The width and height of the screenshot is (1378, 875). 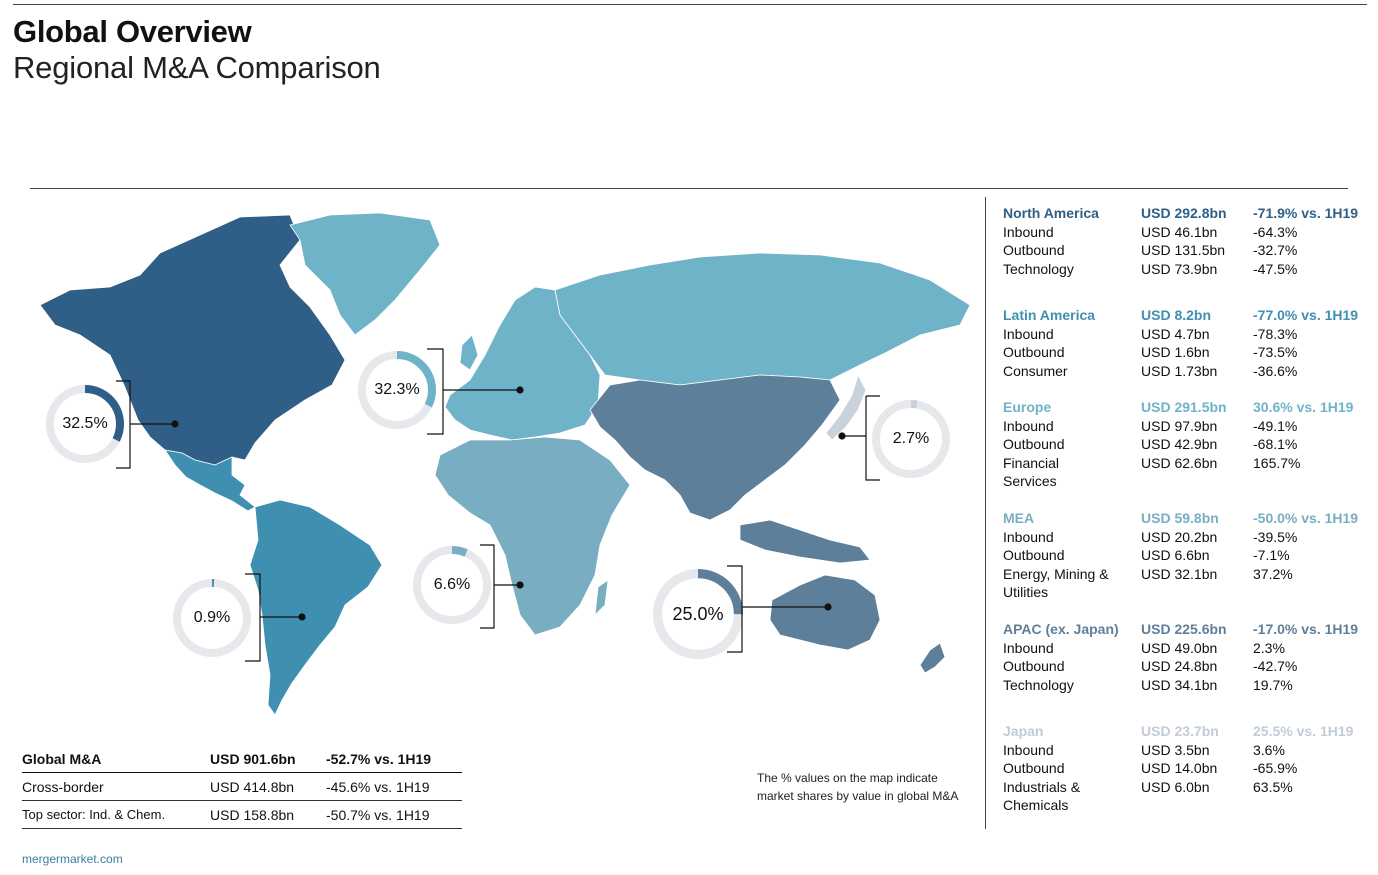 I want to click on row-label: Consumer, so click(x=1035, y=370).